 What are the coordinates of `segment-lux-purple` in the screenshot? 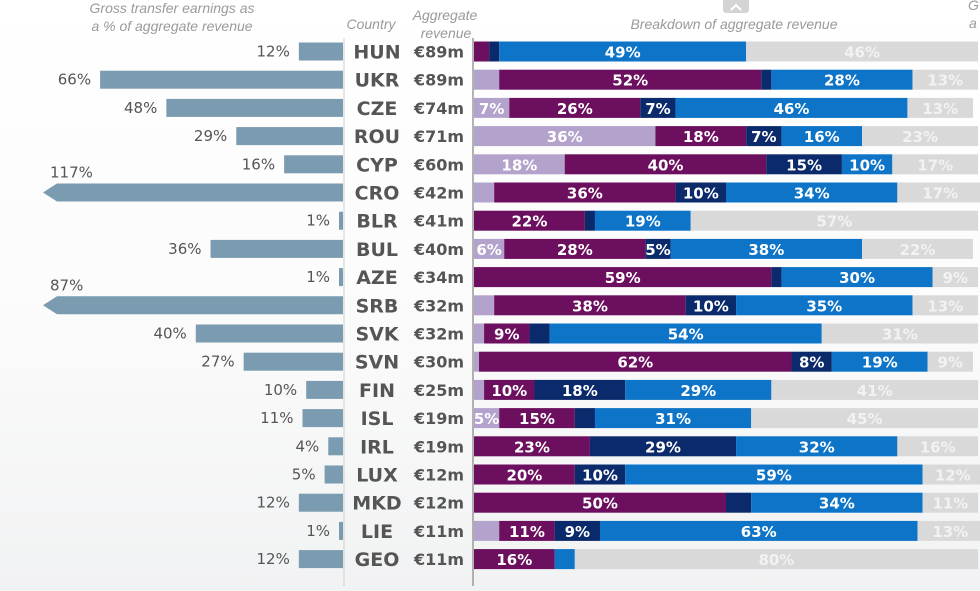 It's located at (524, 474).